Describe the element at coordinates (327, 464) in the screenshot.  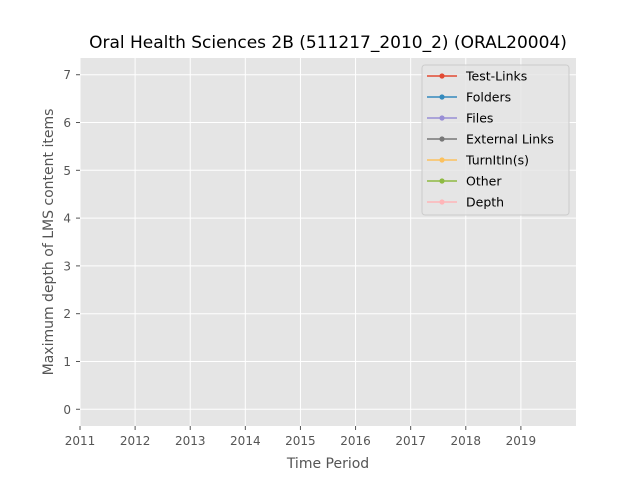
I see `x-axis-label: Time Period` at that location.